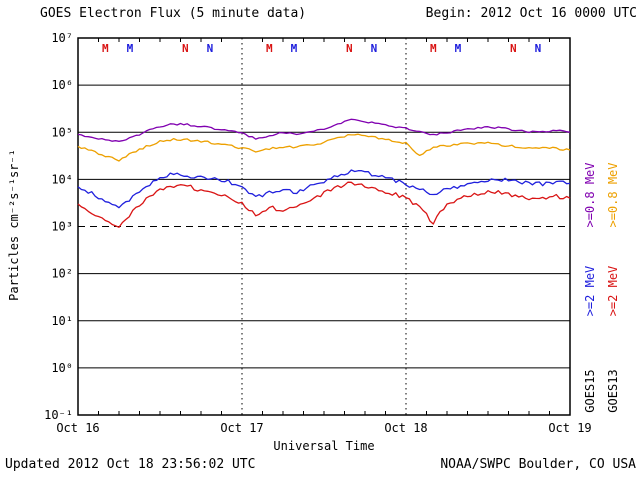 This screenshot has height=480, width=640. I want to click on series-goes15-2-mev, so click(324, 189).